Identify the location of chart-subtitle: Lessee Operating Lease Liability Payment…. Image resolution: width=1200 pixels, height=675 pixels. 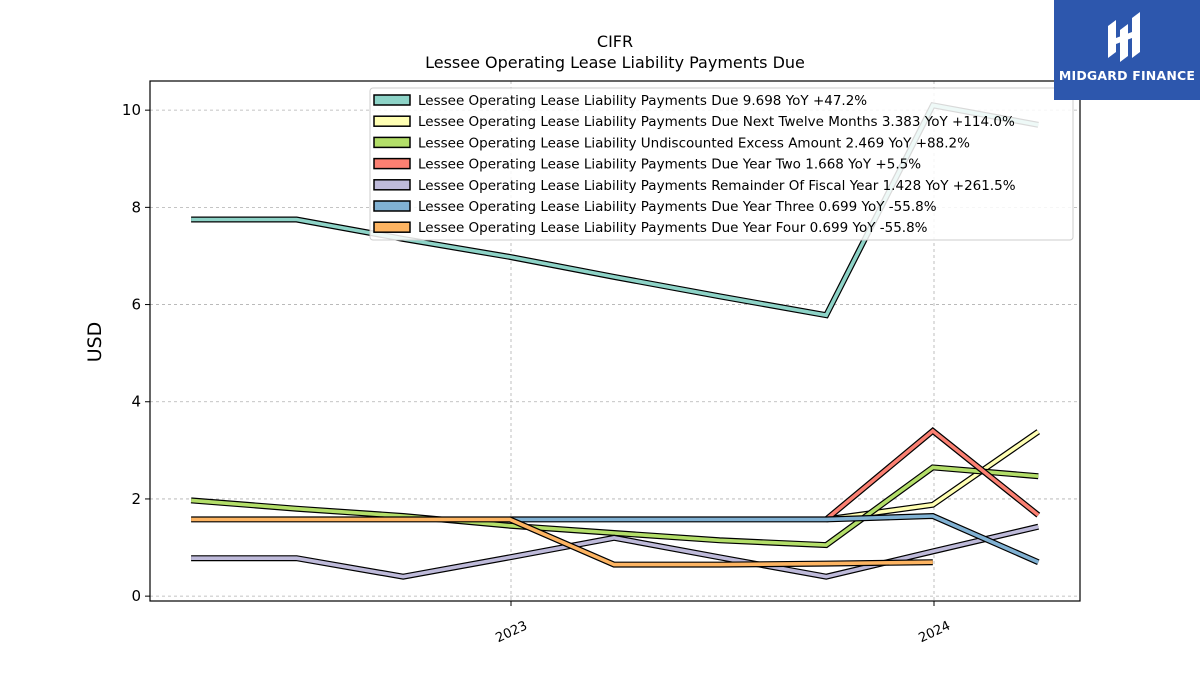
(615, 62).